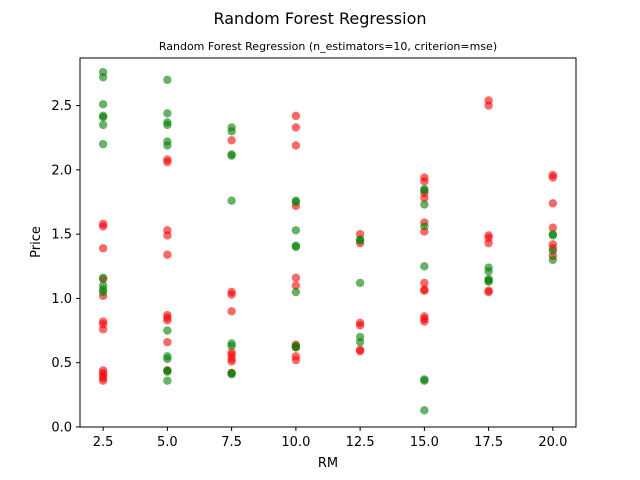 The width and height of the screenshot is (640, 480). Describe the element at coordinates (36, 242) in the screenshot. I see `y-axis-label: Price` at that location.